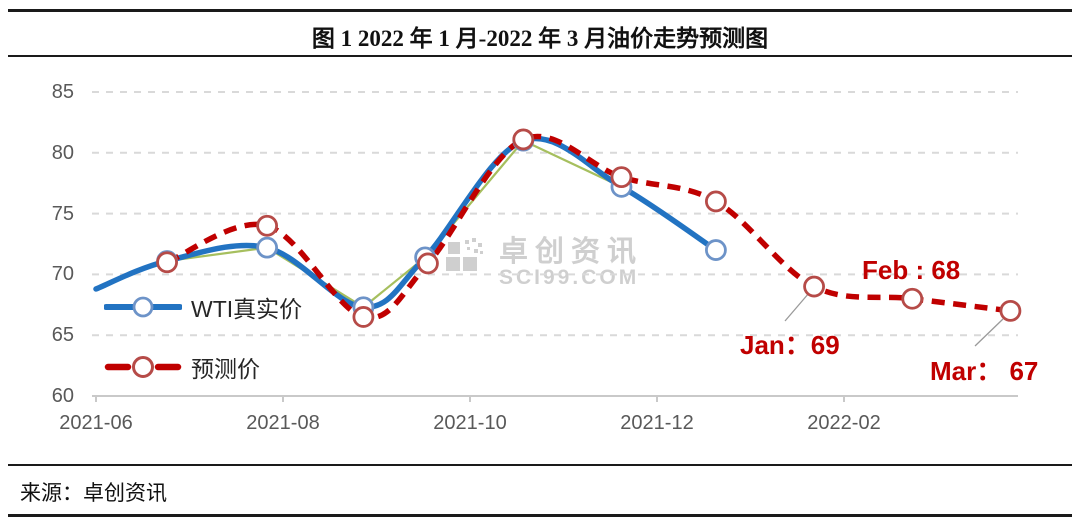 The image size is (1080, 524). What do you see at coordinates (62, 152) in the screenshot?
I see `y-axis-tick-label: 80` at bounding box center [62, 152].